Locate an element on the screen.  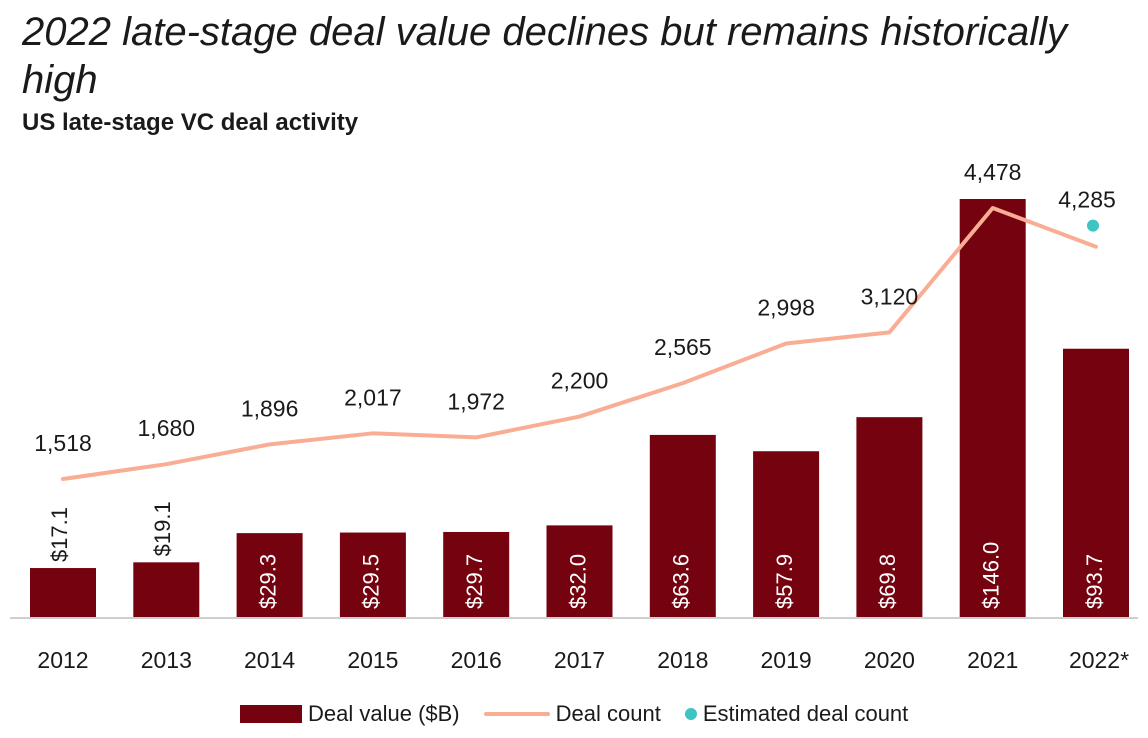
x-tick-label-2013: 2013 is located at coordinates (166, 660).